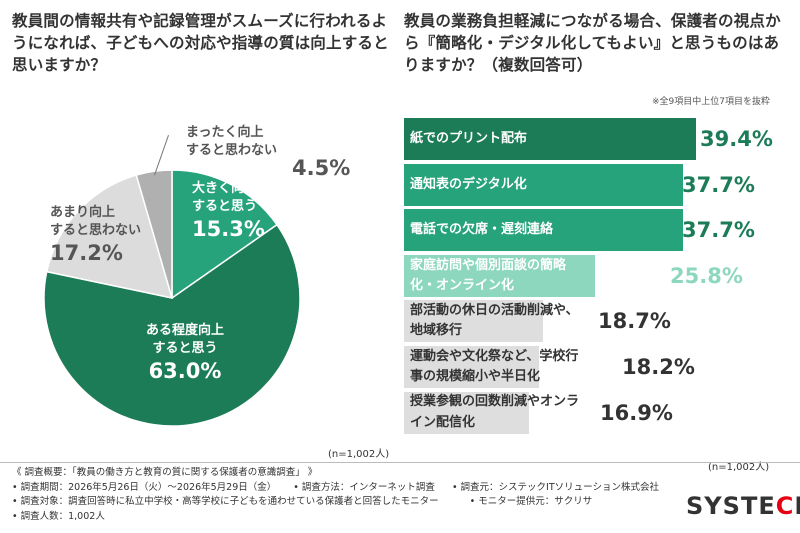  Describe the element at coordinates (400, 462) in the screenshot. I see `divider` at that location.